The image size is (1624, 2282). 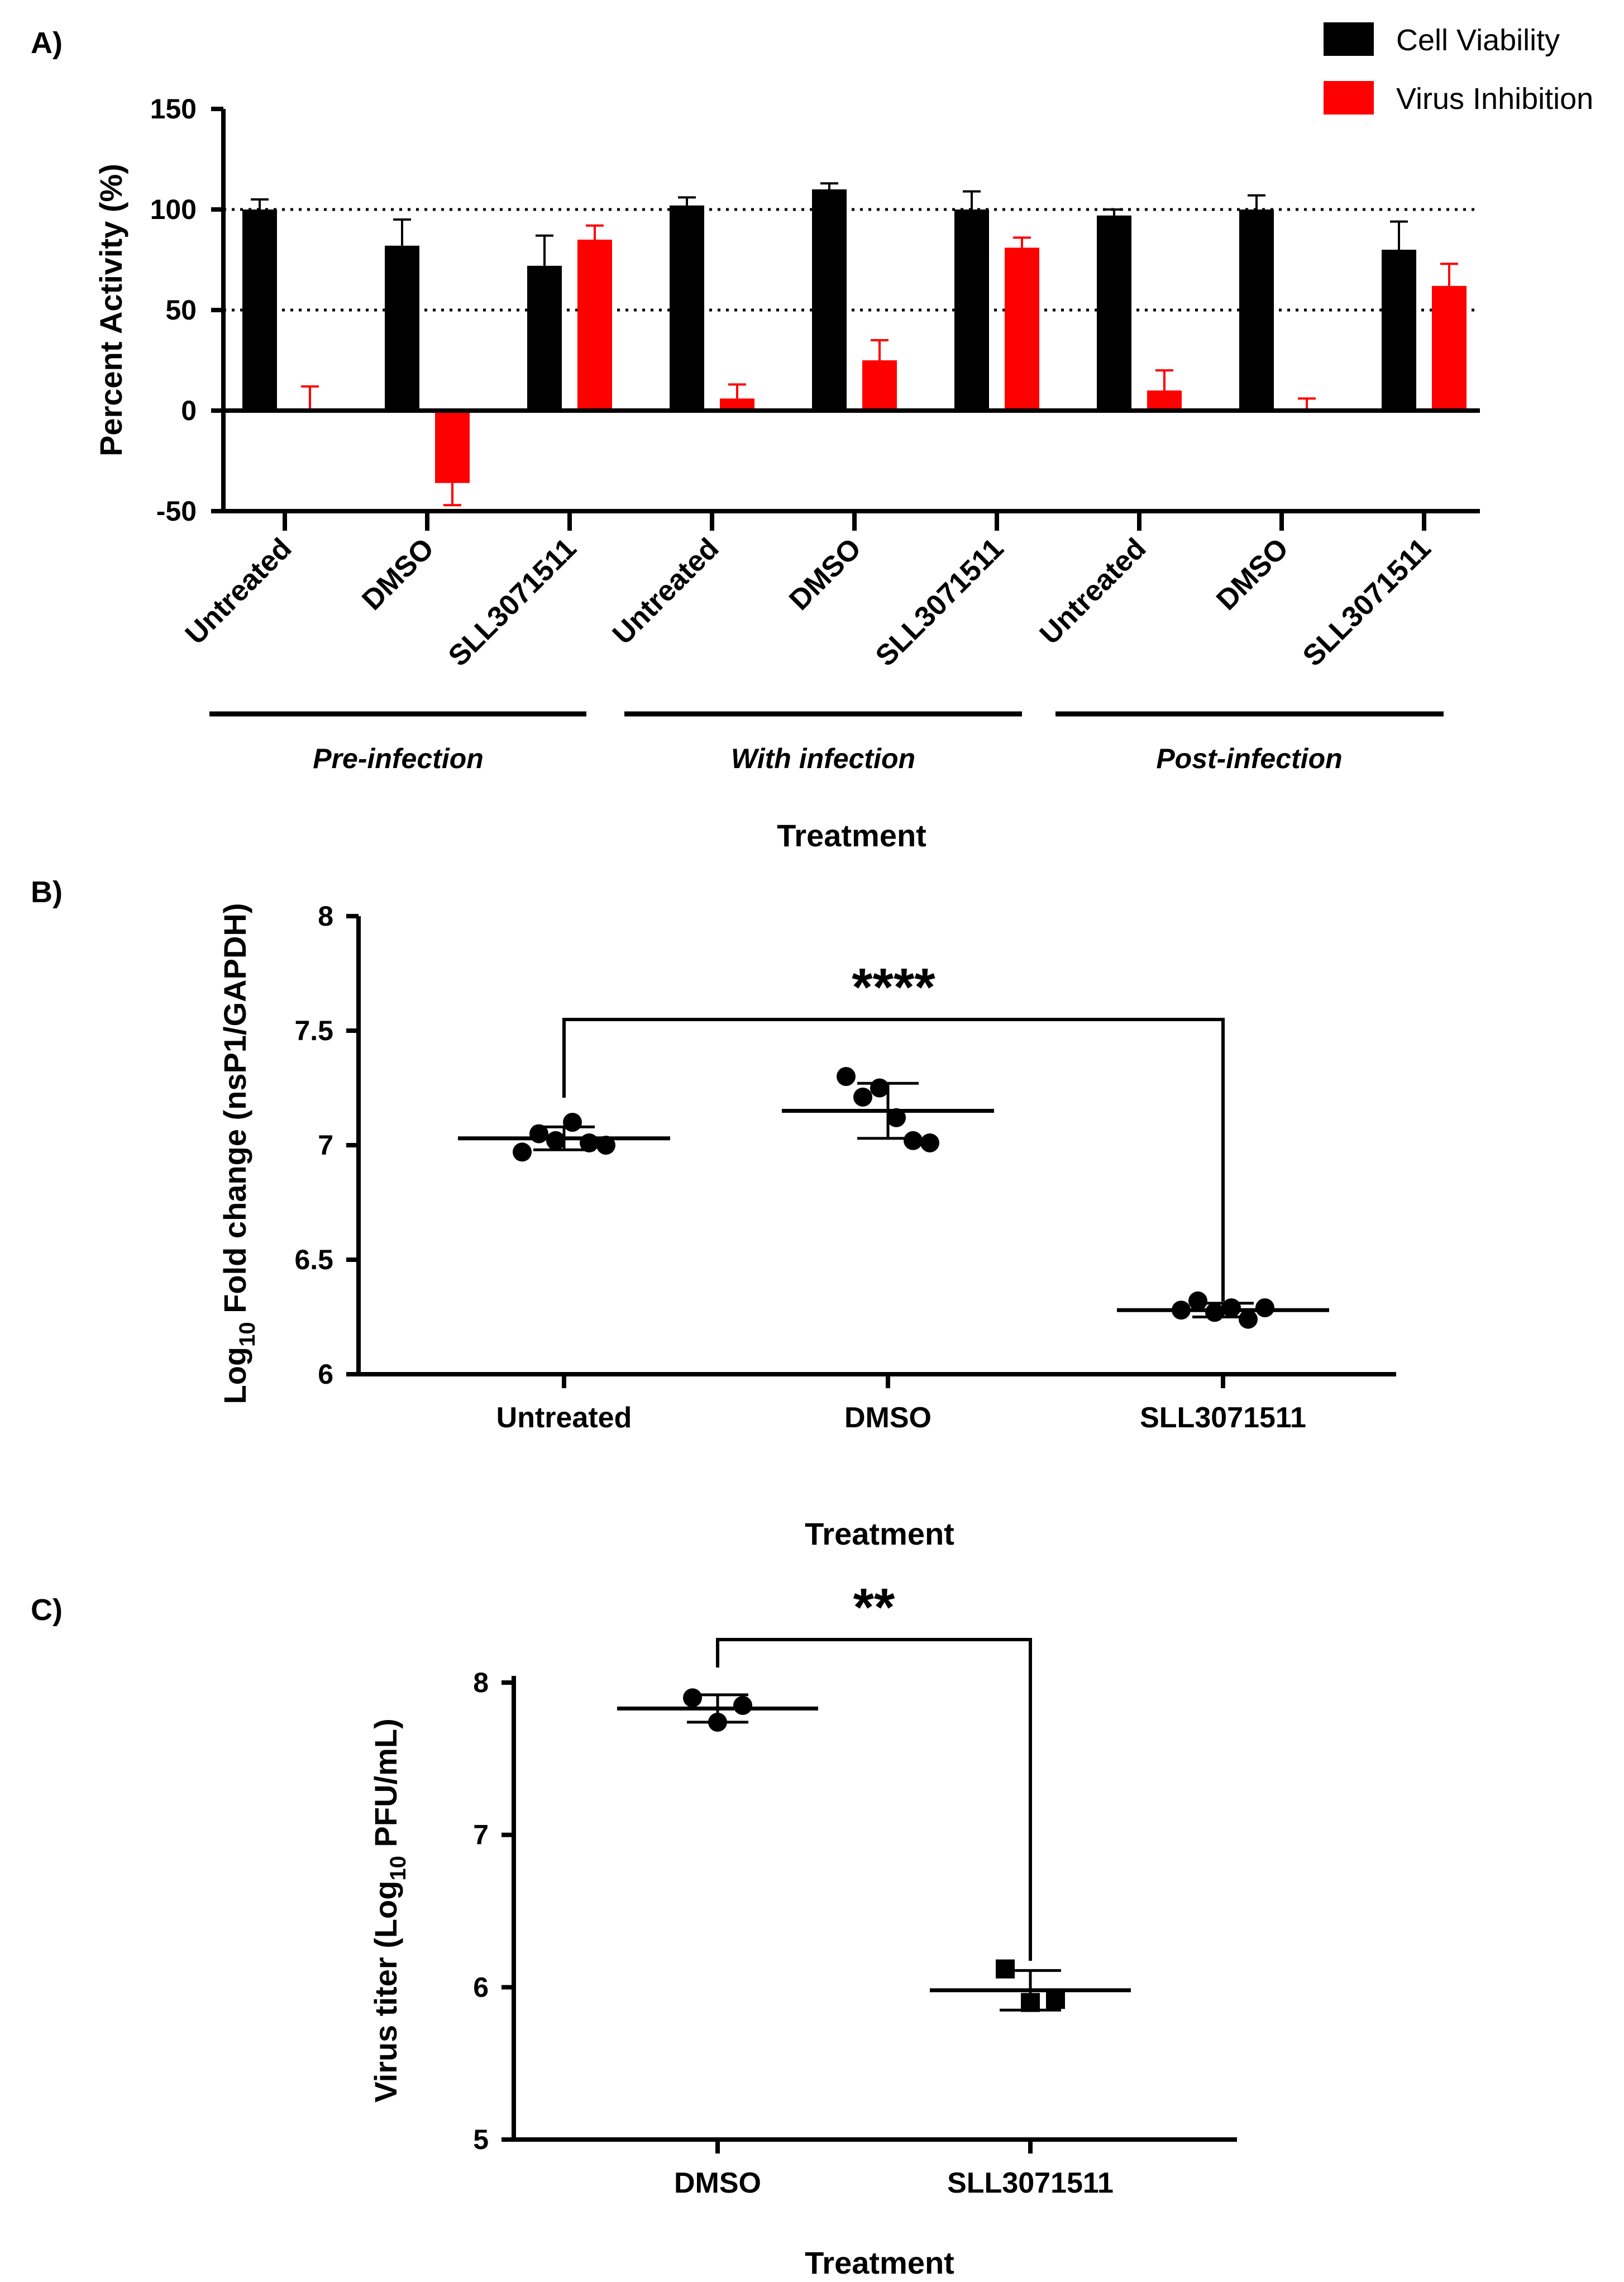 I want to click on y-axis-title-prefix: Log, so click(x=234, y=1375).